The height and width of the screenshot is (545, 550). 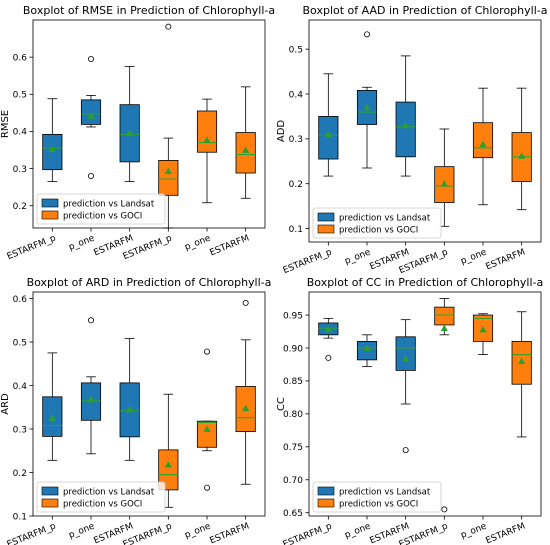 I want to click on y-tick-label: 0.85, so click(x=293, y=382).